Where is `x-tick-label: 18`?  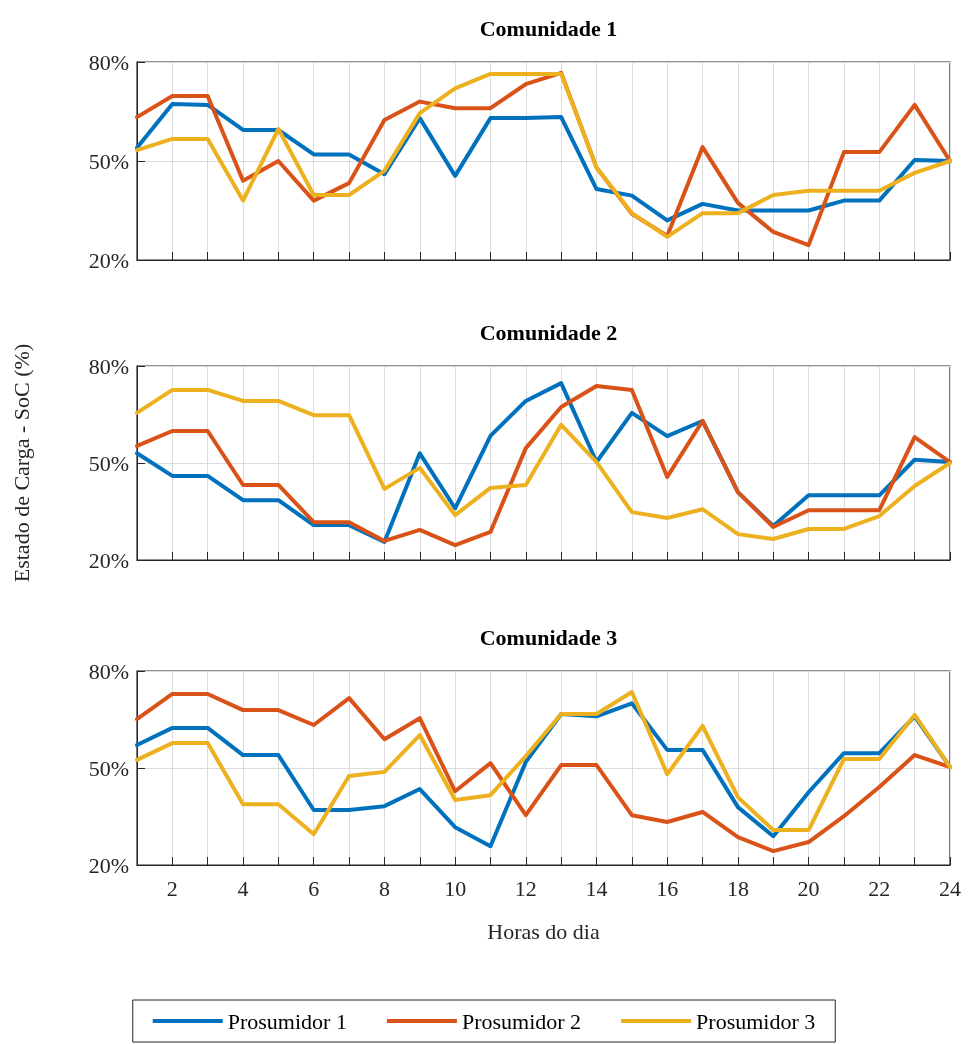 x-tick-label: 18 is located at coordinates (737, 888).